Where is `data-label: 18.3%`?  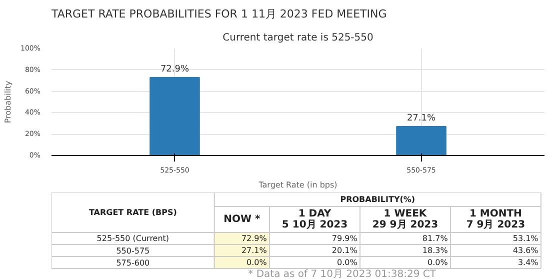 data-label: 18.3% is located at coordinates (435, 250).